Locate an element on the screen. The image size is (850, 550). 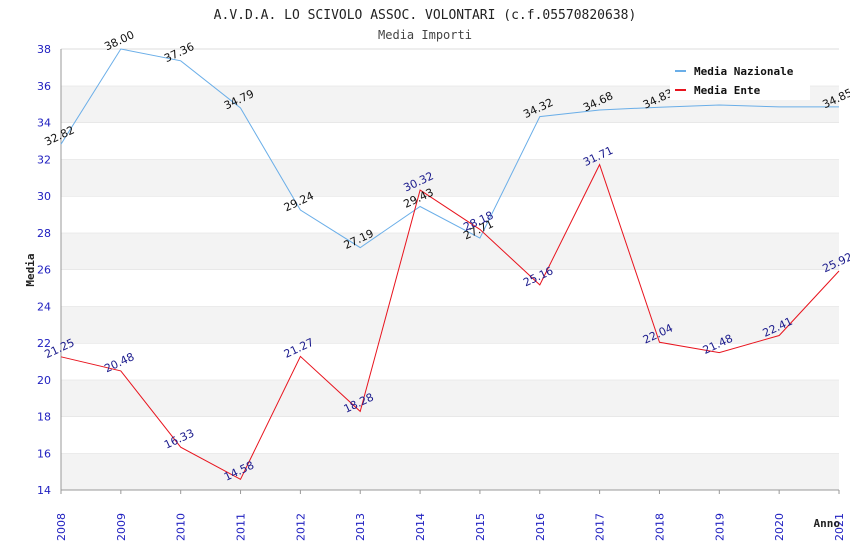
x-tick-label: 2009 is located at coordinates (121, 527).